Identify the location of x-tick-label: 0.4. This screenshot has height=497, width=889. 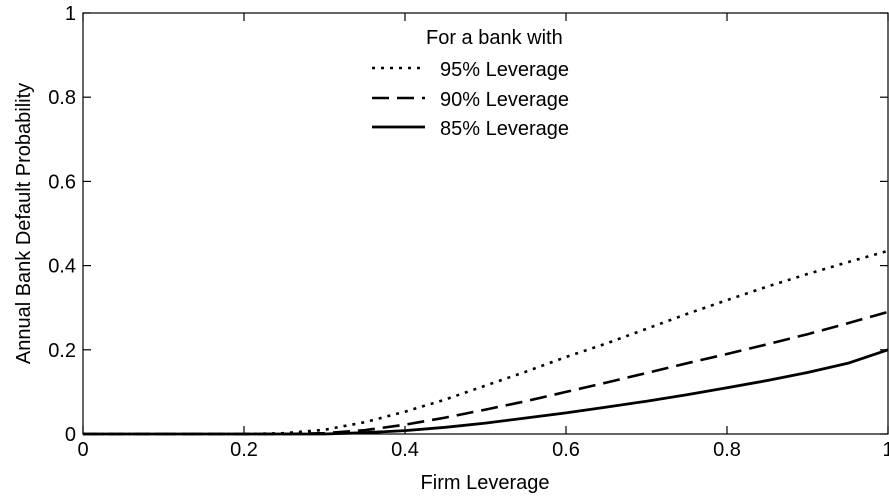
(405, 450).